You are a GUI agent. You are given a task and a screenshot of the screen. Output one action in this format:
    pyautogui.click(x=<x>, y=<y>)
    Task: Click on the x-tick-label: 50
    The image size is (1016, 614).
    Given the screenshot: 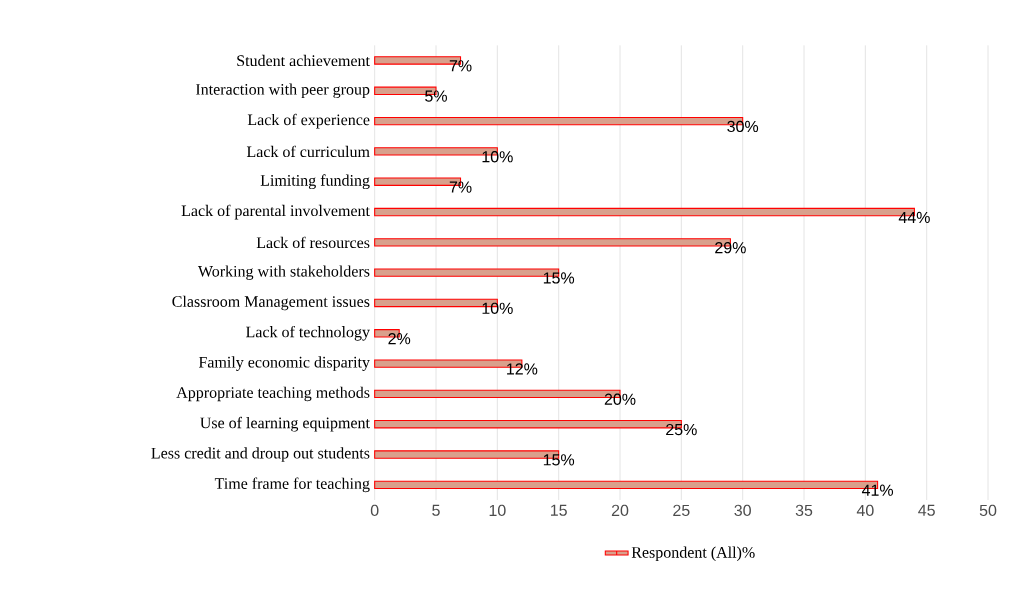 What is the action you would take?
    pyautogui.click(x=988, y=510)
    